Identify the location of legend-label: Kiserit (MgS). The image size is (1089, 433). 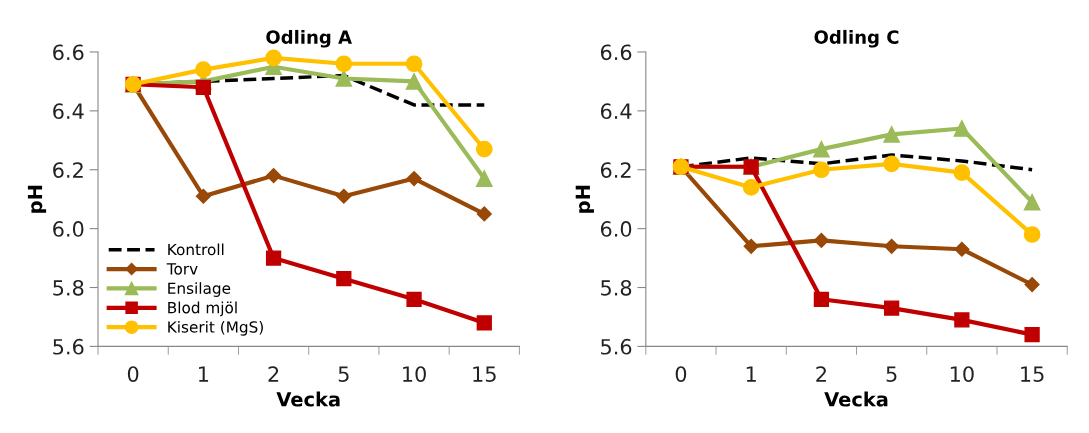
(215, 328).